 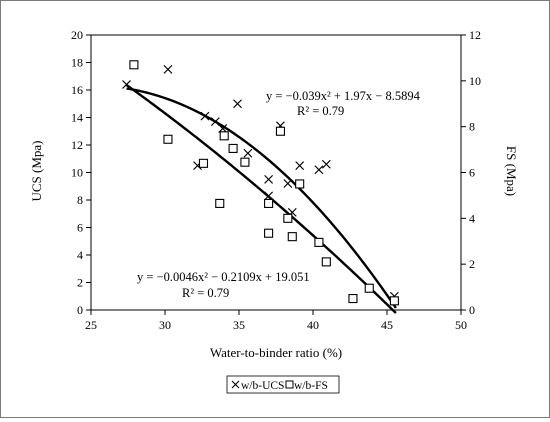 I want to click on legend-fs-square-marker-icon, so click(x=289, y=384).